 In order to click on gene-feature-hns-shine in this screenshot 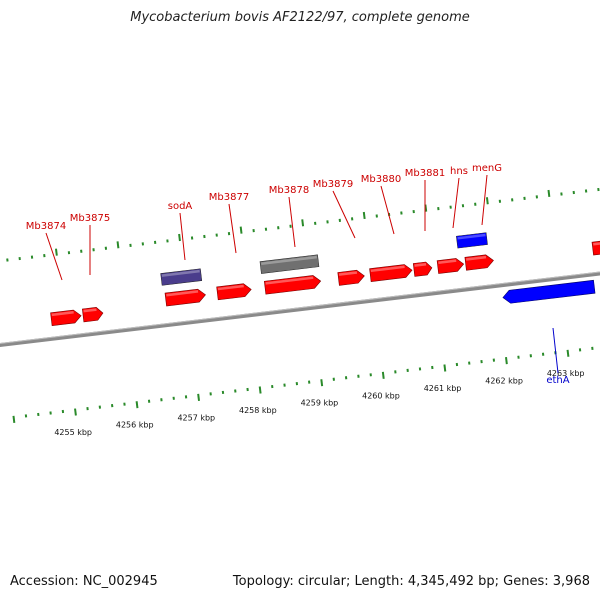, I will do `click(447, 262)`.